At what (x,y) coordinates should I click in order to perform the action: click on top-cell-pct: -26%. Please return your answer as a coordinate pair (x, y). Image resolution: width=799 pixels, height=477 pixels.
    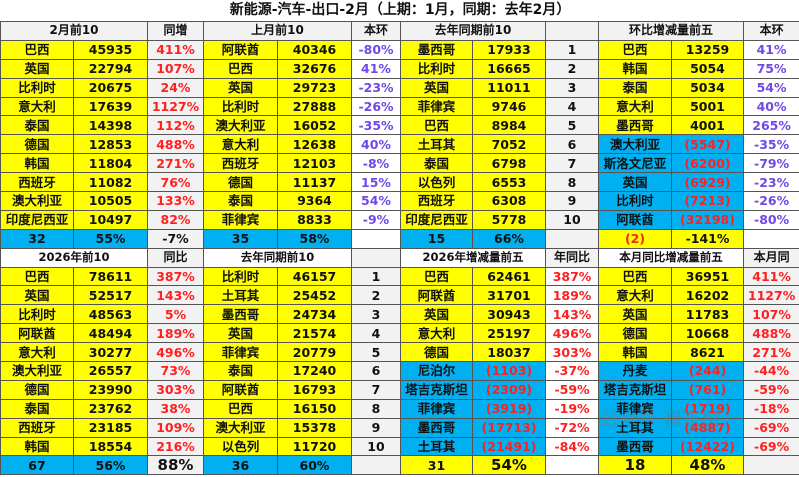
    Looking at the image, I should click on (376, 106).